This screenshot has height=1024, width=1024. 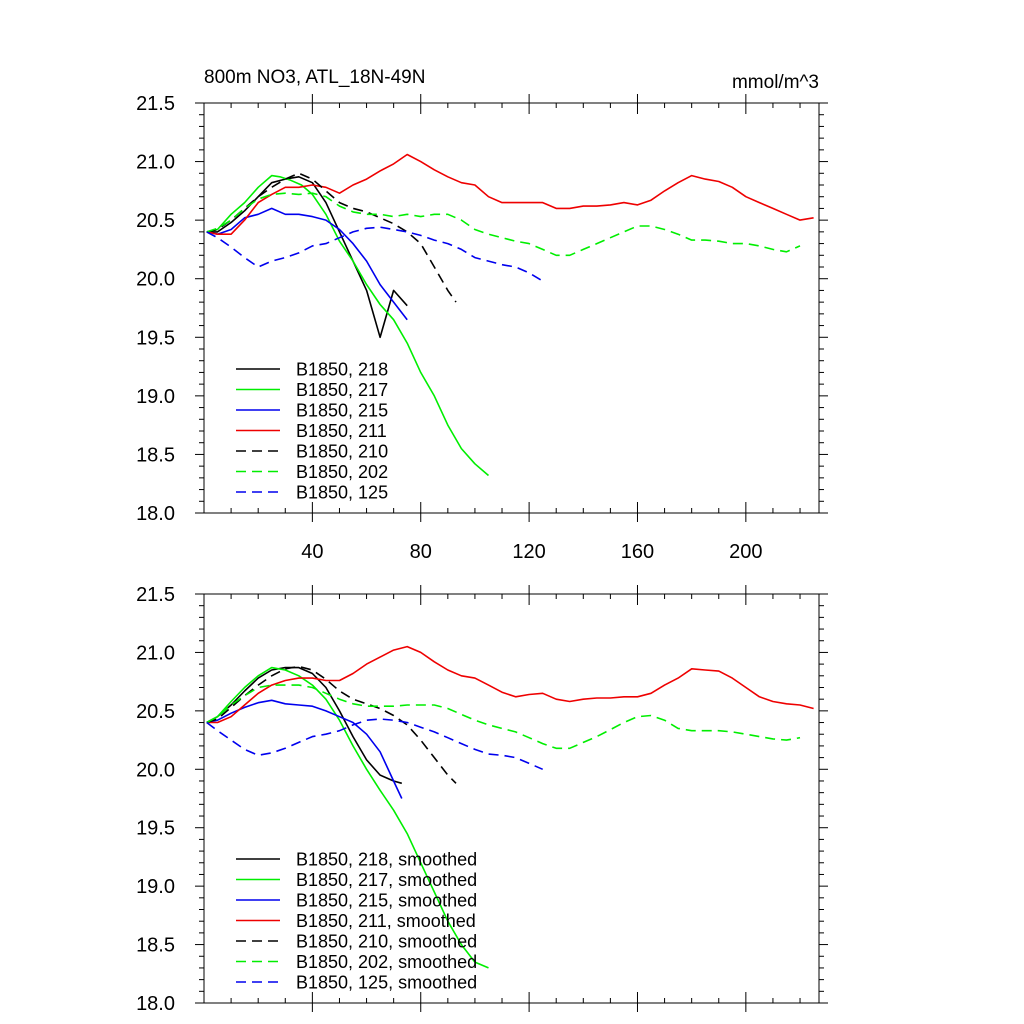 I want to click on x-tick-label: 80, so click(x=421, y=552).